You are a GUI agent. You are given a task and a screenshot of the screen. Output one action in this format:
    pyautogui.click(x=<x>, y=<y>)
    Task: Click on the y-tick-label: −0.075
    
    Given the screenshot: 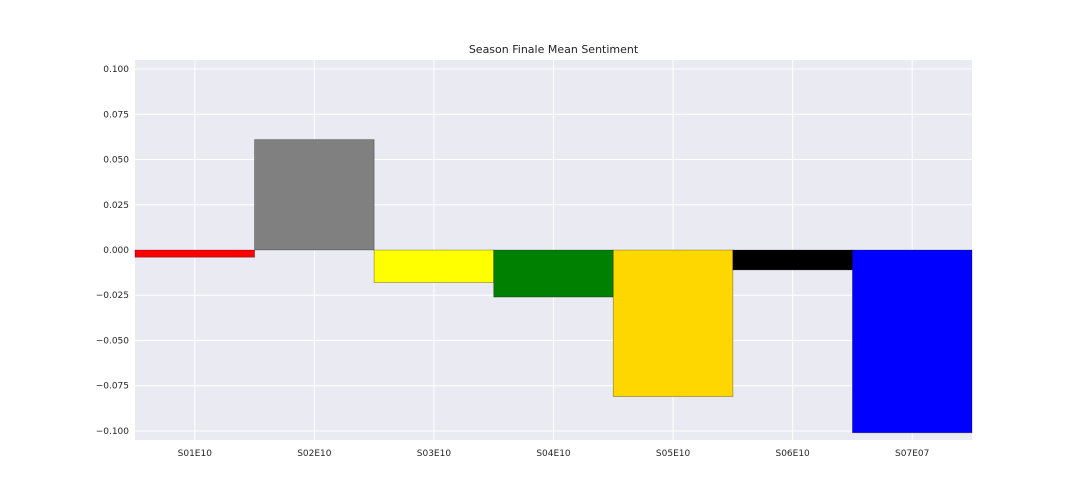 What is the action you would take?
    pyautogui.click(x=112, y=387)
    